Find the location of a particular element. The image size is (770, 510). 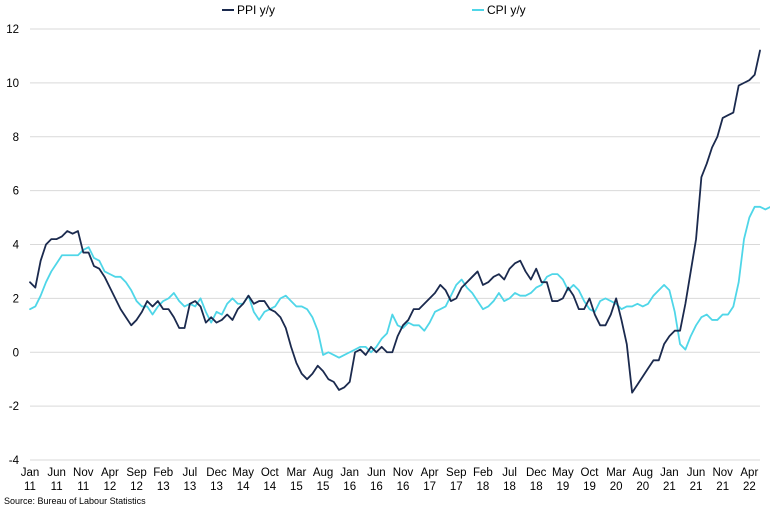

y-tick-label: 4 is located at coordinates (16, 246).